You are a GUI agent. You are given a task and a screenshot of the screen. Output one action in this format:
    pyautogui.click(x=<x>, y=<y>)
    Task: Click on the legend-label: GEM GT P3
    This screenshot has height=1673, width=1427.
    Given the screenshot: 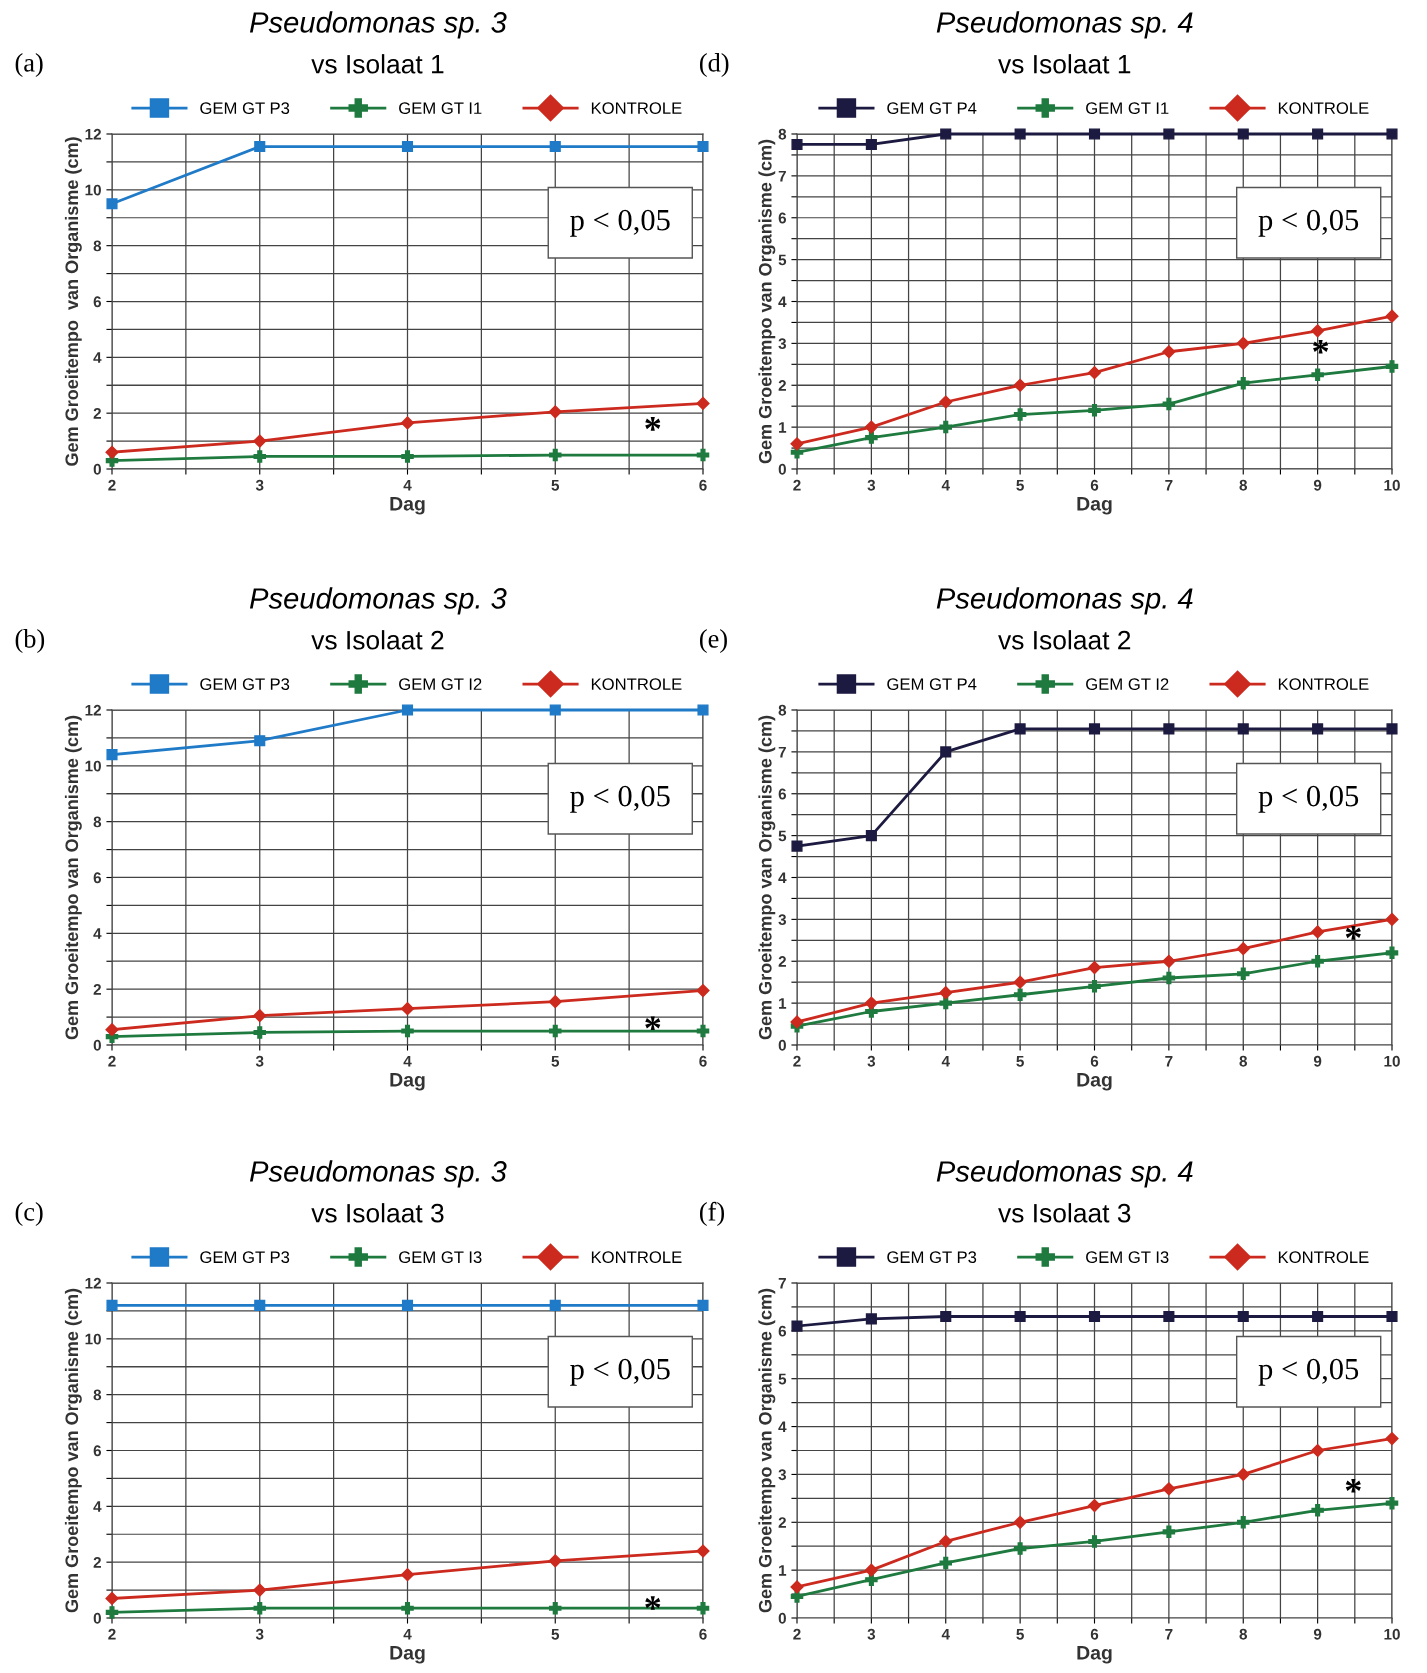 What is the action you would take?
    pyautogui.click(x=245, y=684)
    